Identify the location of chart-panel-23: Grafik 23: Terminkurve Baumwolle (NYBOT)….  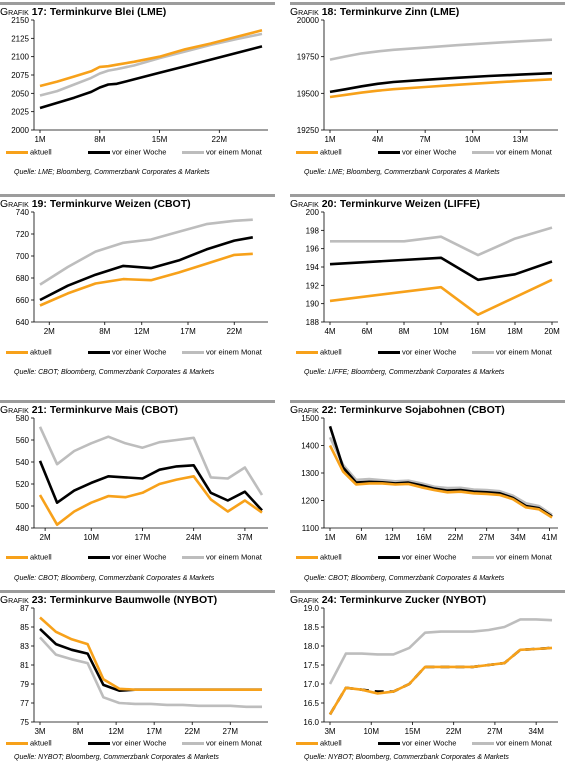
(137, 685).